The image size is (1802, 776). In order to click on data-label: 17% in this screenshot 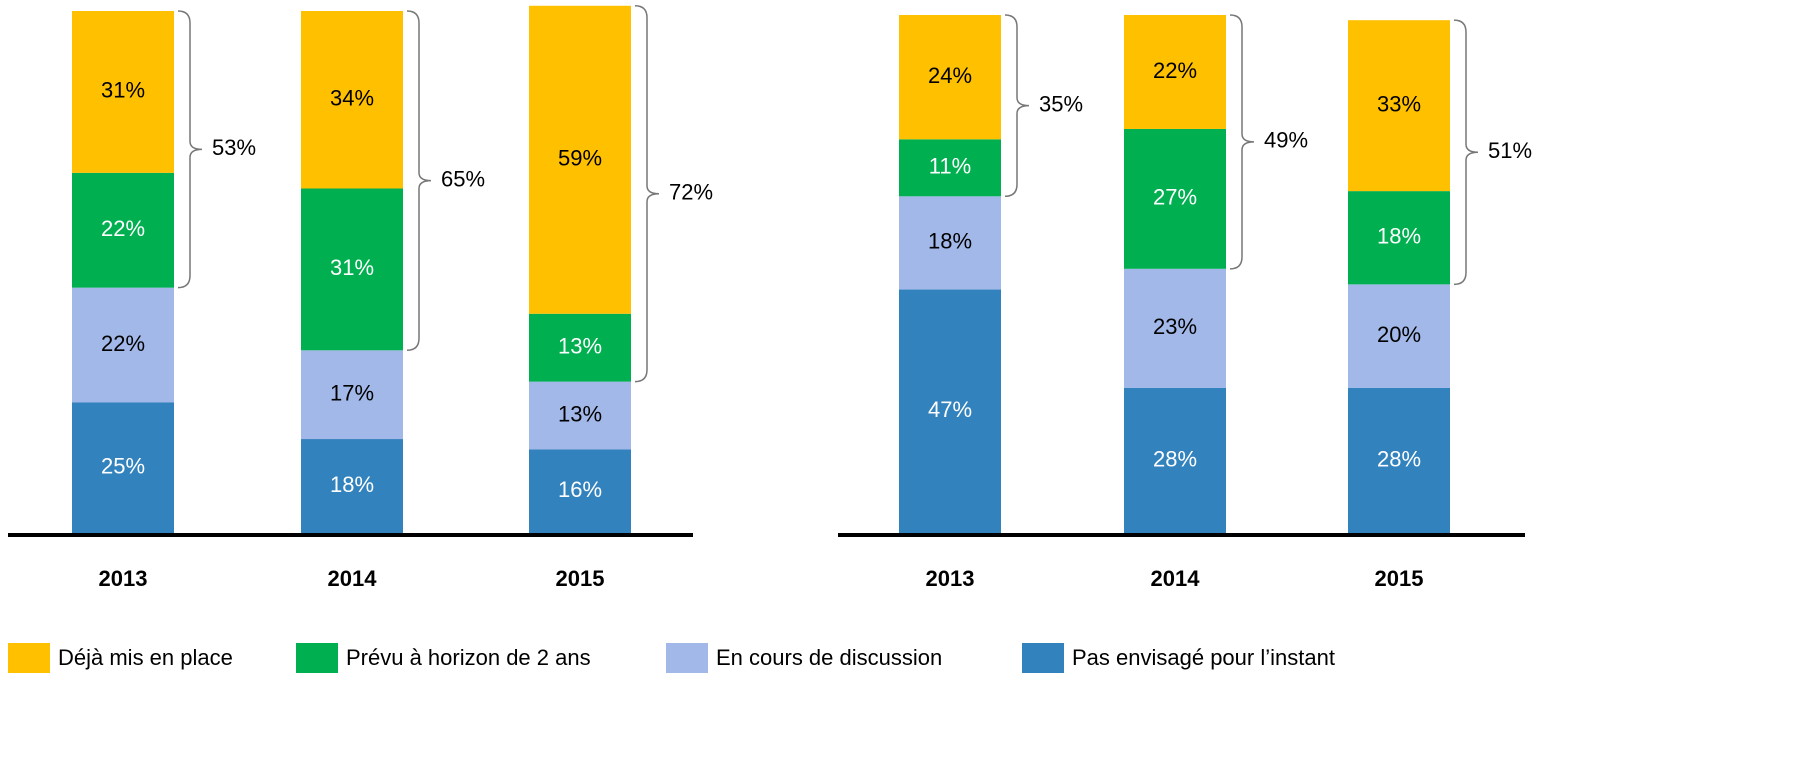, I will do `click(352, 392)`.